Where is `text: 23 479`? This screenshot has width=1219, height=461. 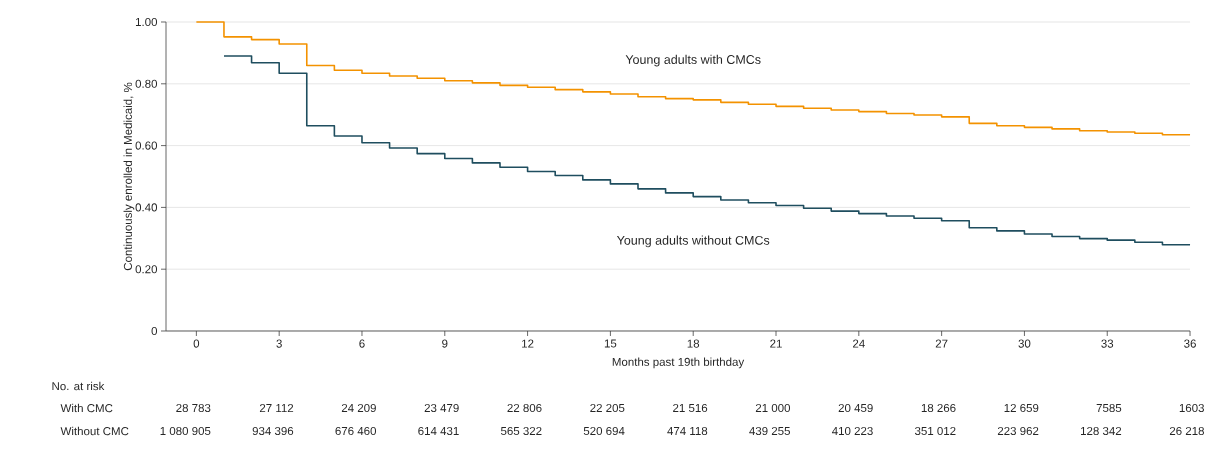
text: 23 479 is located at coordinates (441, 408).